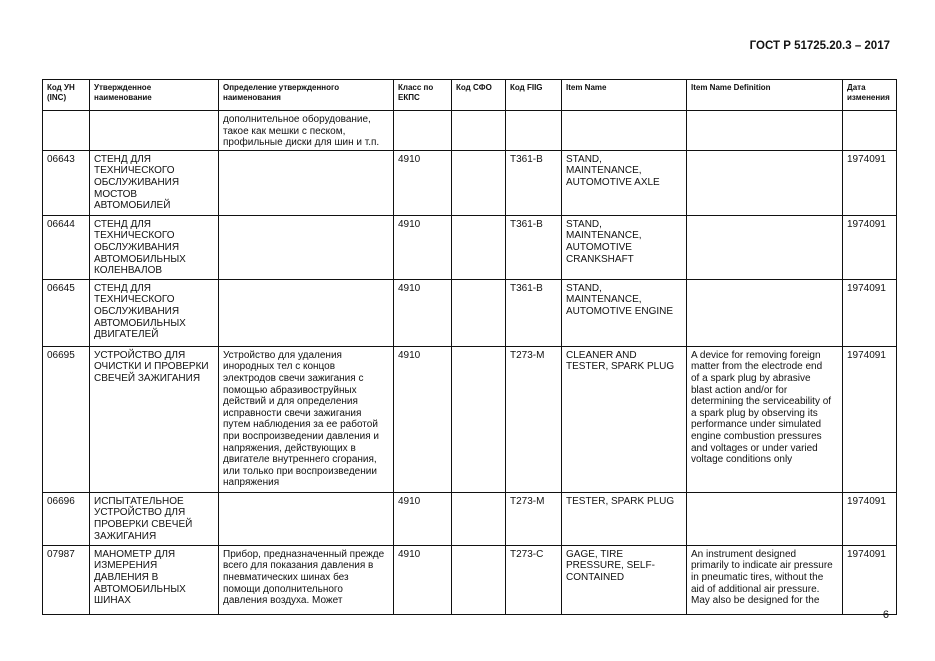 The image size is (935, 661). What do you see at coordinates (624, 182) in the screenshot?
I see `table-cell: STAND, MAINTENANCE, AUTOMOTIVE AXLE` at bounding box center [624, 182].